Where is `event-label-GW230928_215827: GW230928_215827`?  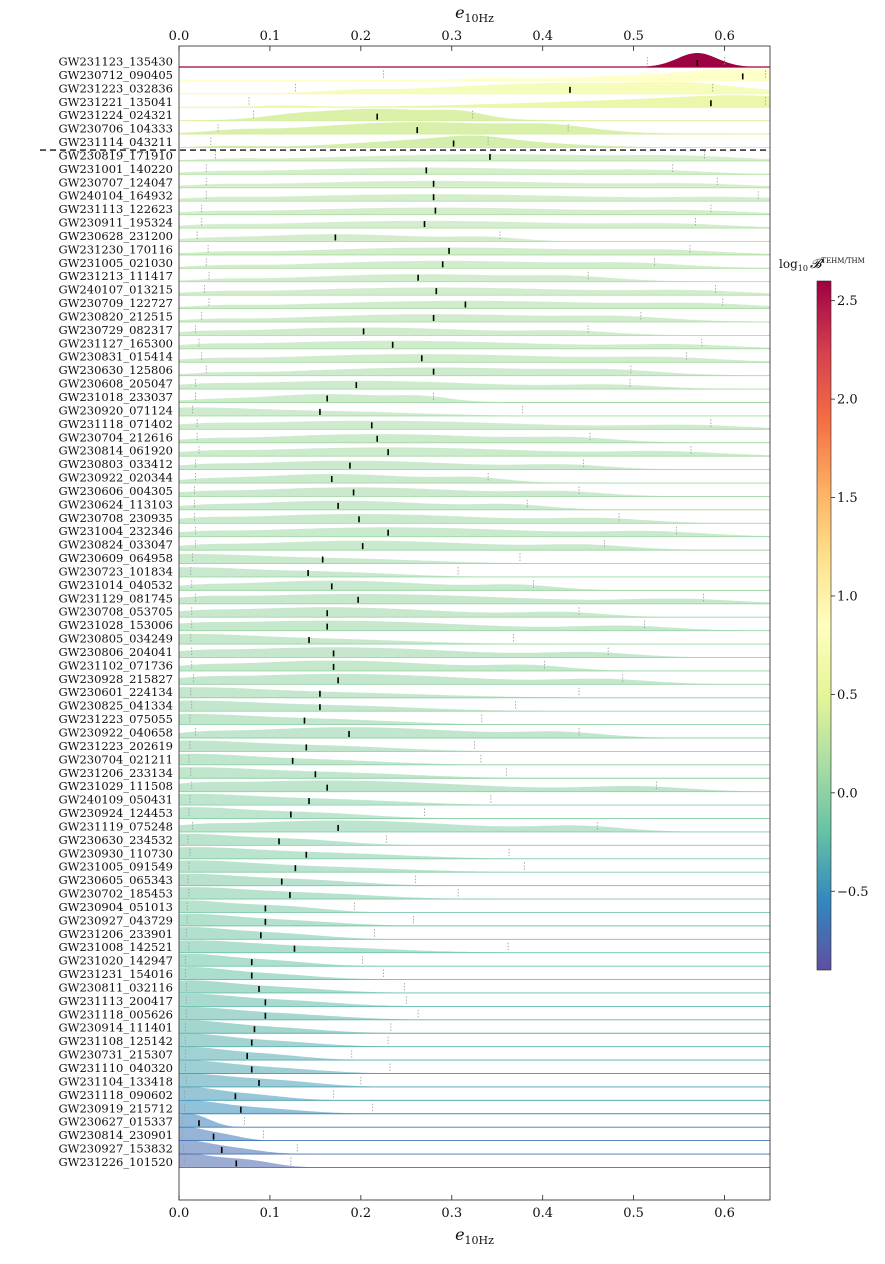 event-label-GW230928_215827: GW230928_215827 is located at coordinates (115, 679).